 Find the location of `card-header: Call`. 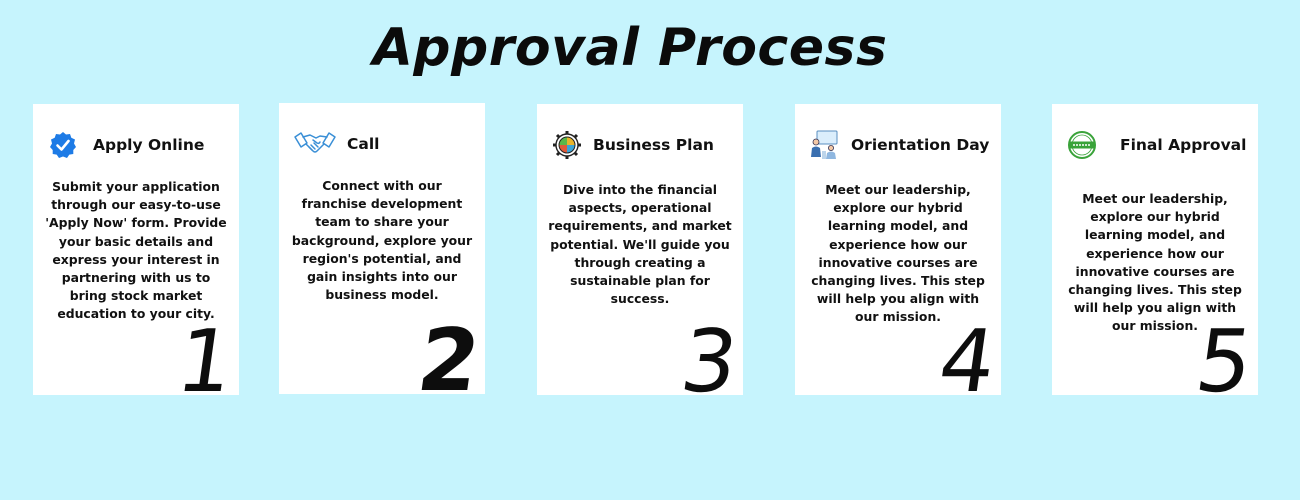

card-header: Call is located at coordinates (386, 144).